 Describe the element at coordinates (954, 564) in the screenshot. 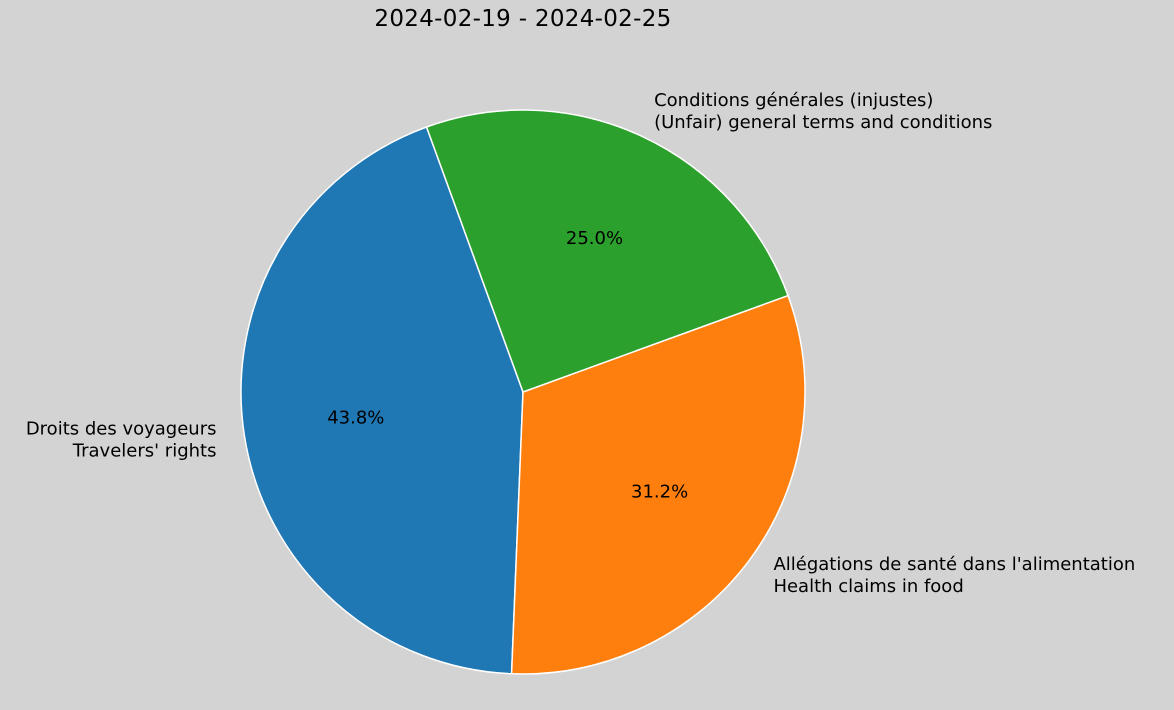

I see `slice-label-line1: Allégations de santé dans l'alimentation` at that location.